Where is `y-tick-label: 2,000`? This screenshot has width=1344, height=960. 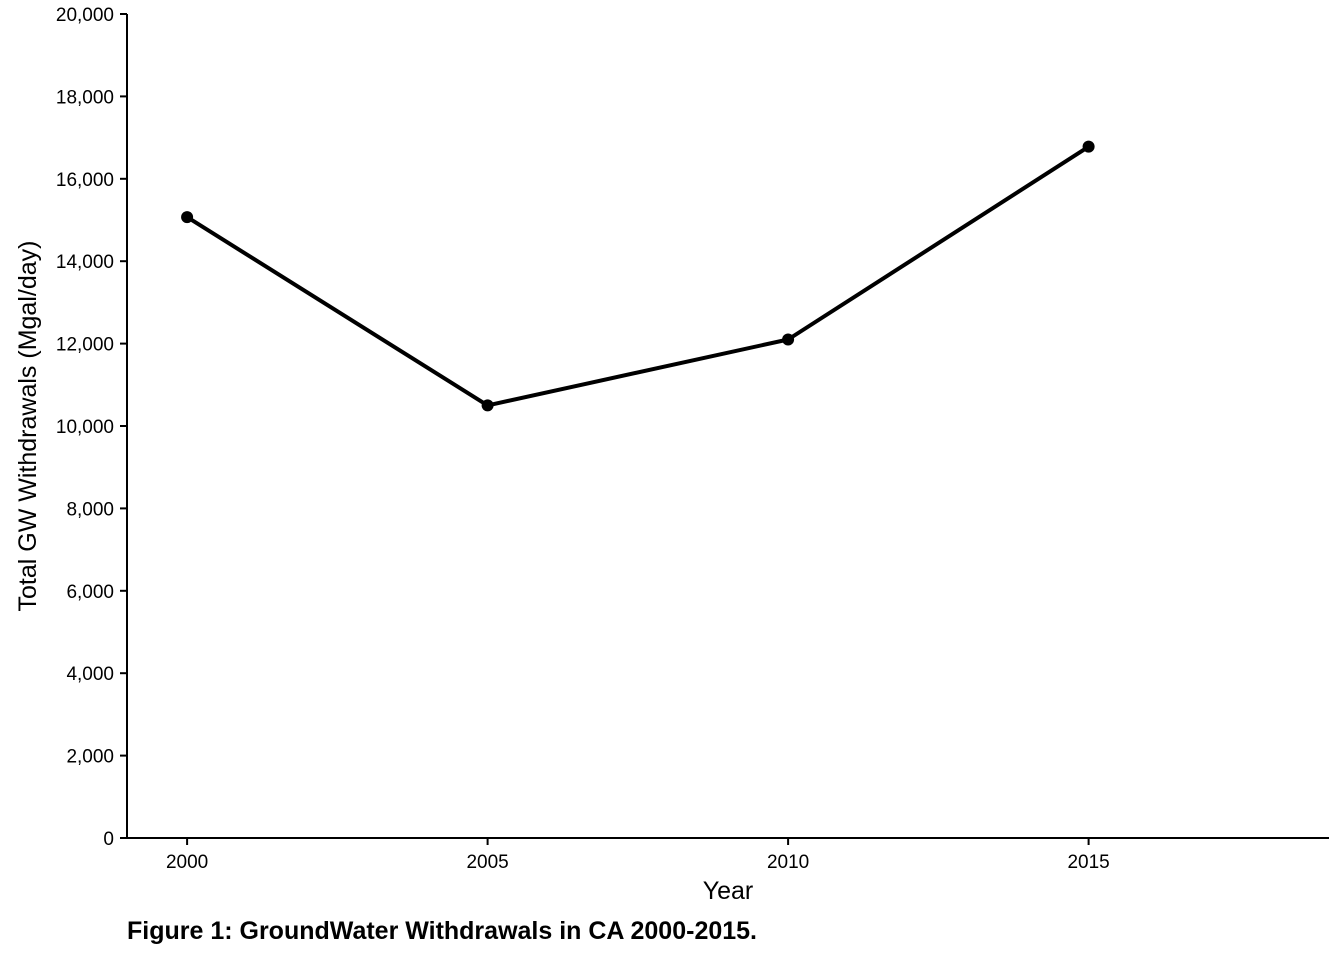 y-tick-label: 2,000 is located at coordinates (90, 757).